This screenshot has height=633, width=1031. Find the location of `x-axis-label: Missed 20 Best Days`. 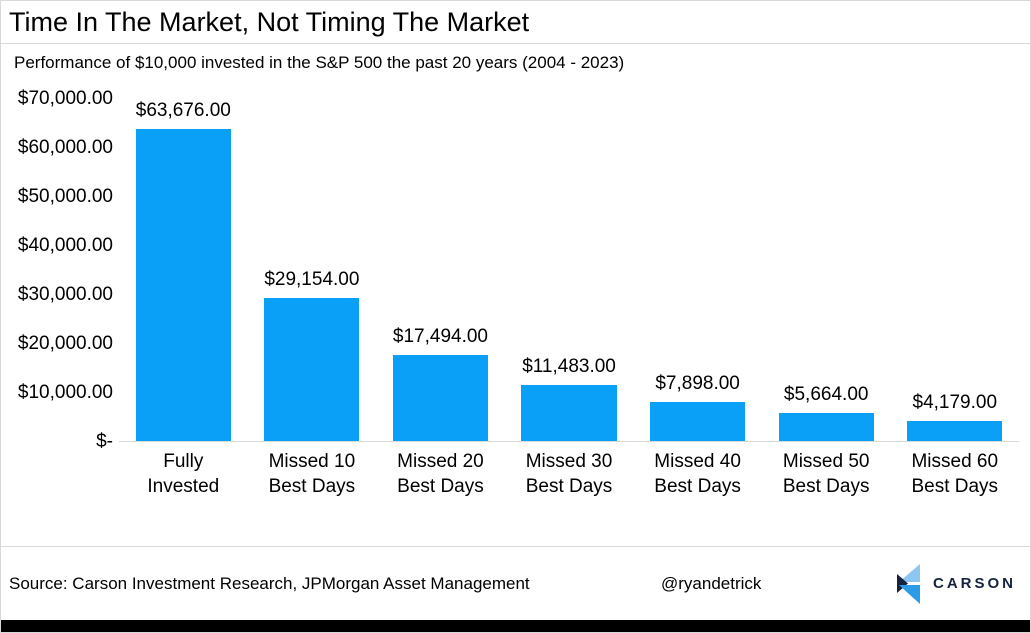

x-axis-label: Missed 20 Best Days is located at coordinates (440, 474).